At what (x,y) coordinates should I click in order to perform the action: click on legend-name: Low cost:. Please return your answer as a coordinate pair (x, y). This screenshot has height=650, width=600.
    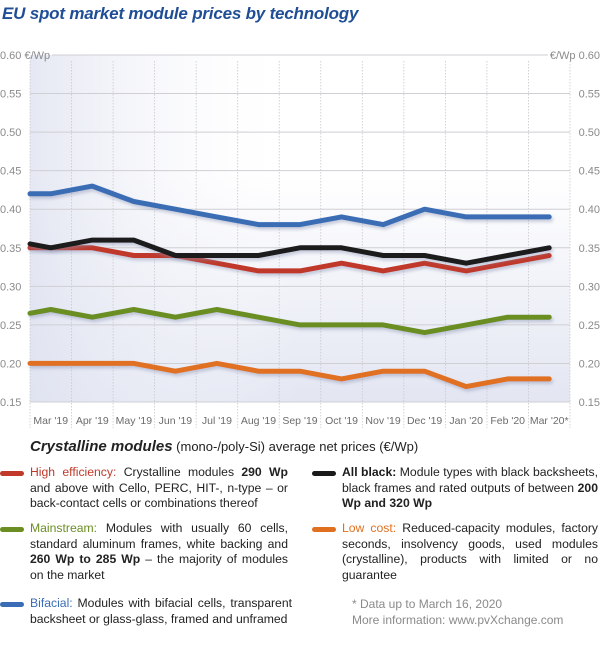
    Looking at the image, I should click on (369, 528).